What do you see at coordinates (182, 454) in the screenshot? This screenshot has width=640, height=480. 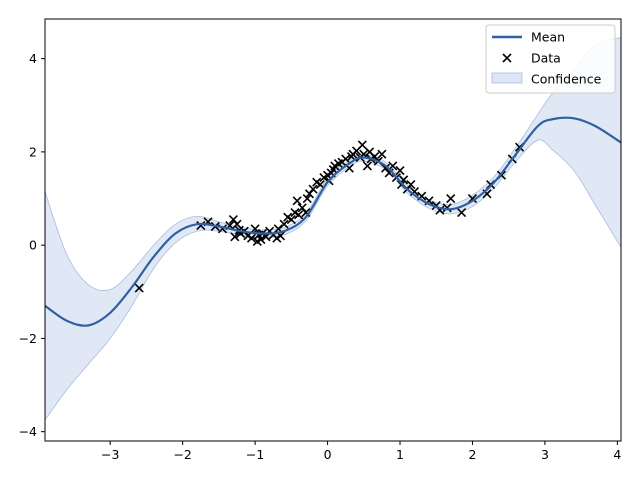 I see `x-tick-label: −2` at bounding box center [182, 454].